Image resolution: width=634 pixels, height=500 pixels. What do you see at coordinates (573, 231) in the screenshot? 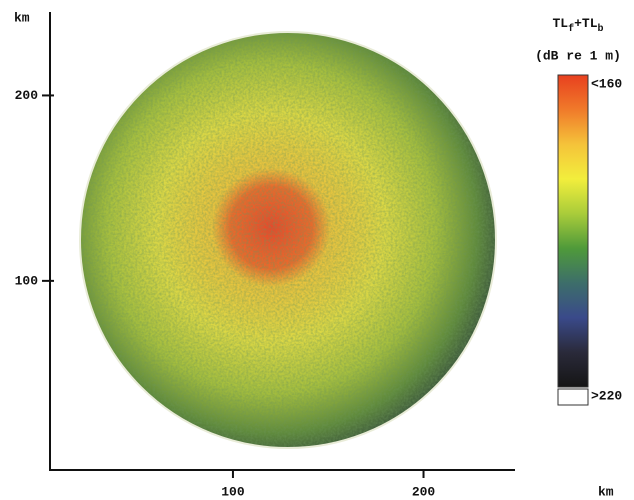
I see `colorbar` at bounding box center [573, 231].